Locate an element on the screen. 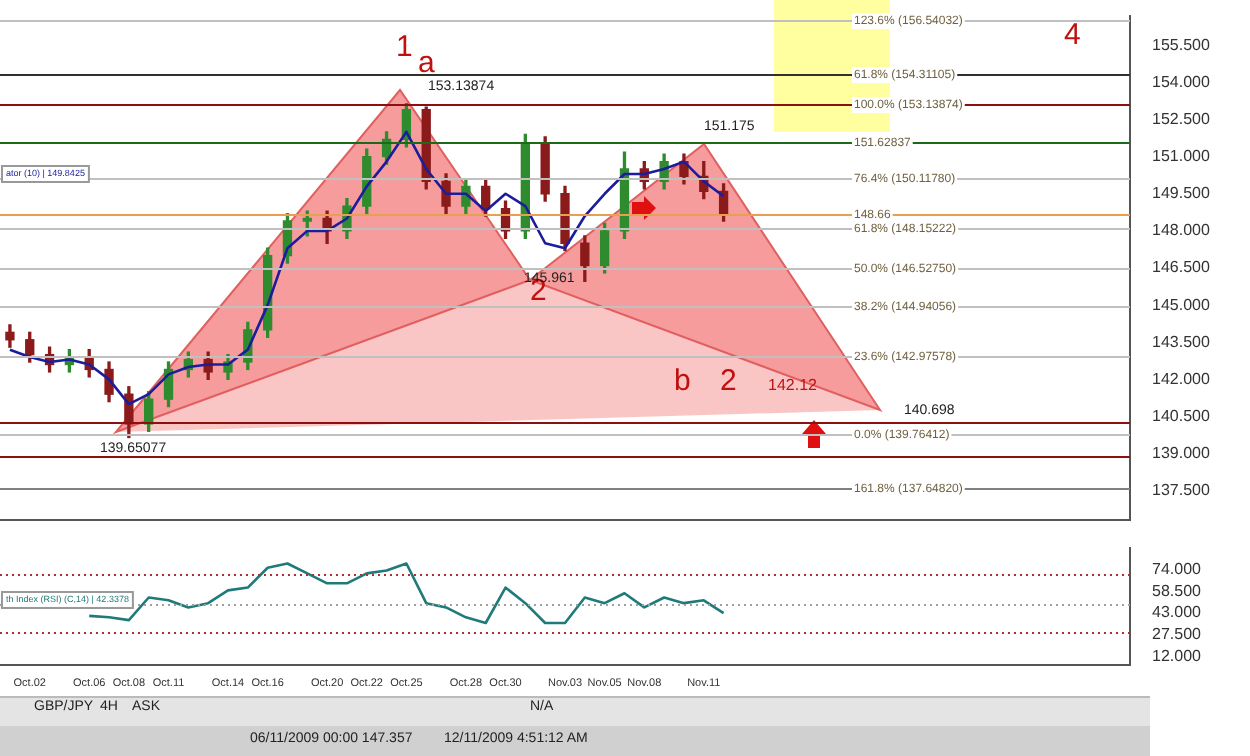  y-tick-label: 145.000 is located at coordinates (1181, 304).